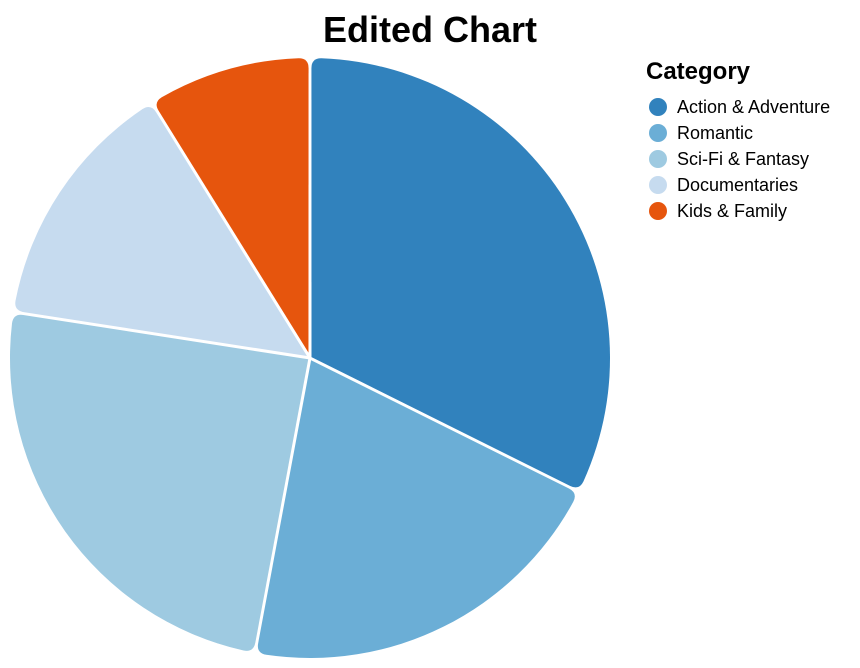 This screenshot has height=668, width=860. I want to click on pie-slice-documentaries, so click(161, 231).